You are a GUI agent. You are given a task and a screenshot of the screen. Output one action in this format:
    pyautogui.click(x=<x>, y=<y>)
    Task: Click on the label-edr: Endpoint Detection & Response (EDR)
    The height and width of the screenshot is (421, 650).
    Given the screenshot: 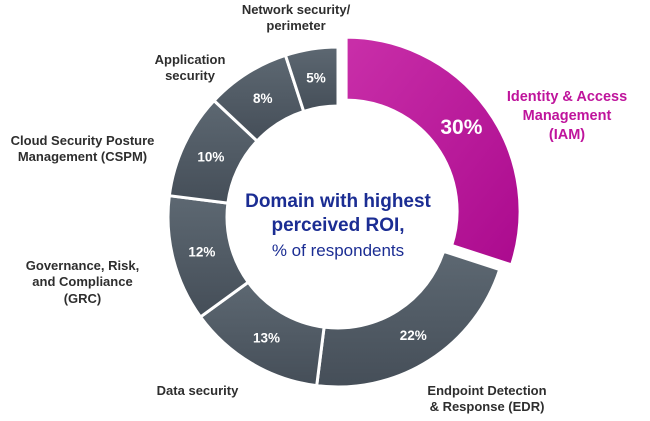 What is the action you would take?
    pyautogui.click(x=487, y=399)
    